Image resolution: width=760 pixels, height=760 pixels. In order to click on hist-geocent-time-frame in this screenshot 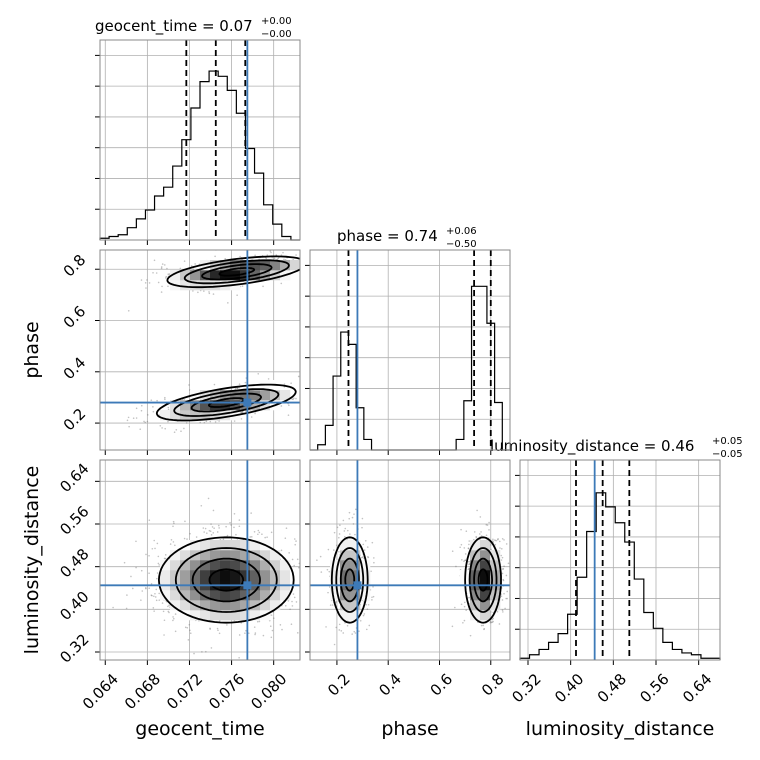, I will do `click(200, 140)`.